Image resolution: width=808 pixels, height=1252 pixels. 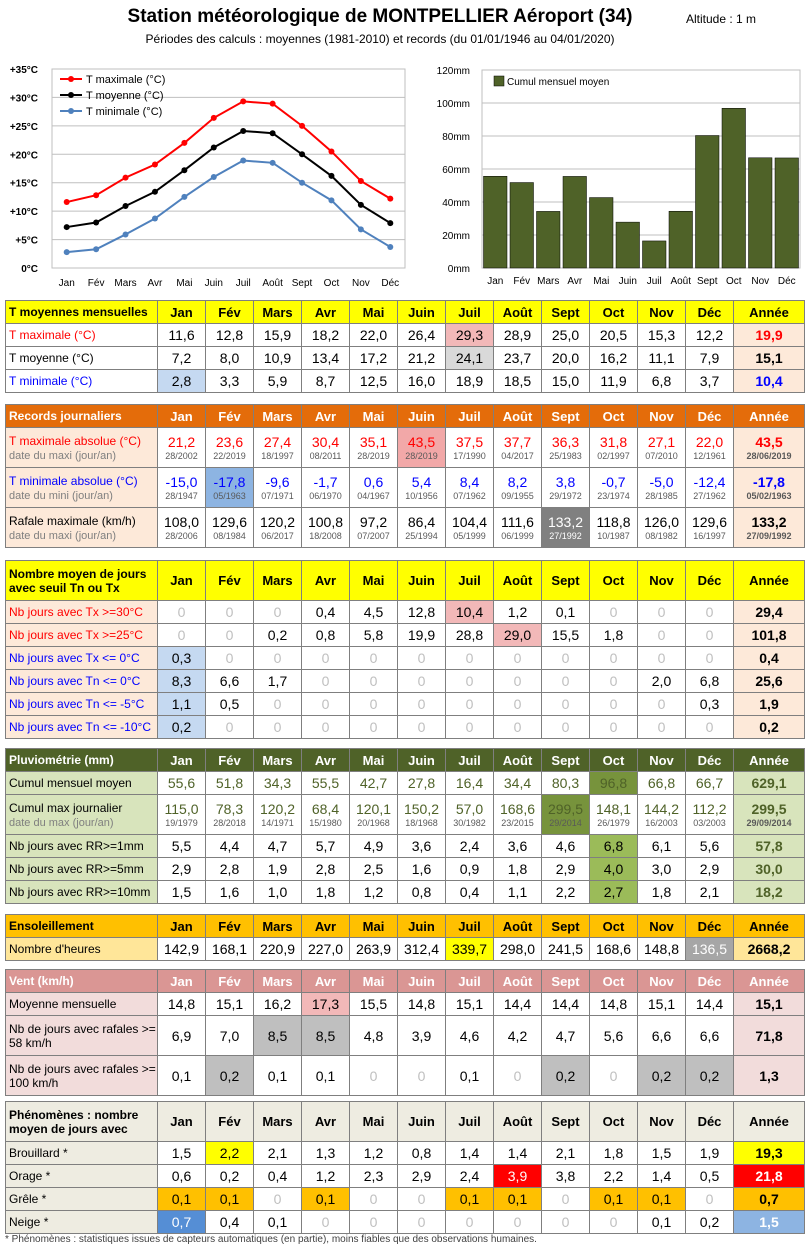 What do you see at coordinates (155, 283) in the screenshot?
I see `temp-x-tick: Avr` at bounding box center [155, 283].